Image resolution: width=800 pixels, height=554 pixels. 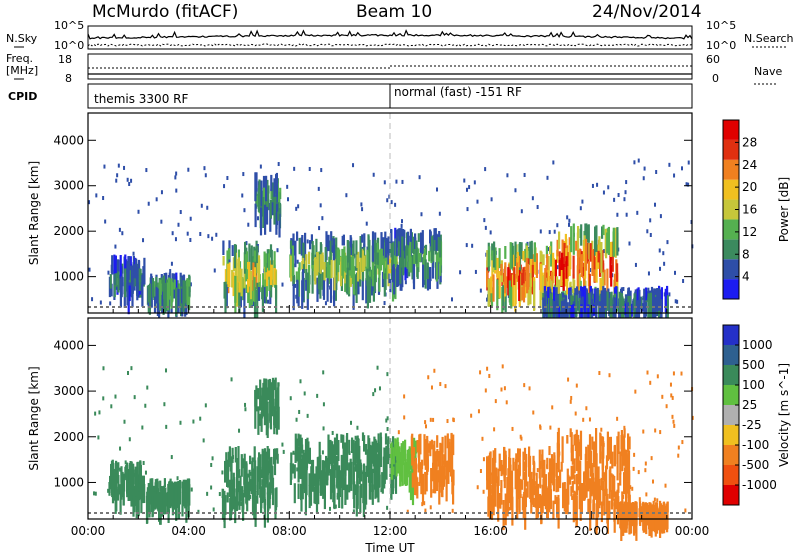 What do you see at coordinates (768, 71) in the screenshot?
I see `nave-label: Nave` at bounding box center [768, 71].